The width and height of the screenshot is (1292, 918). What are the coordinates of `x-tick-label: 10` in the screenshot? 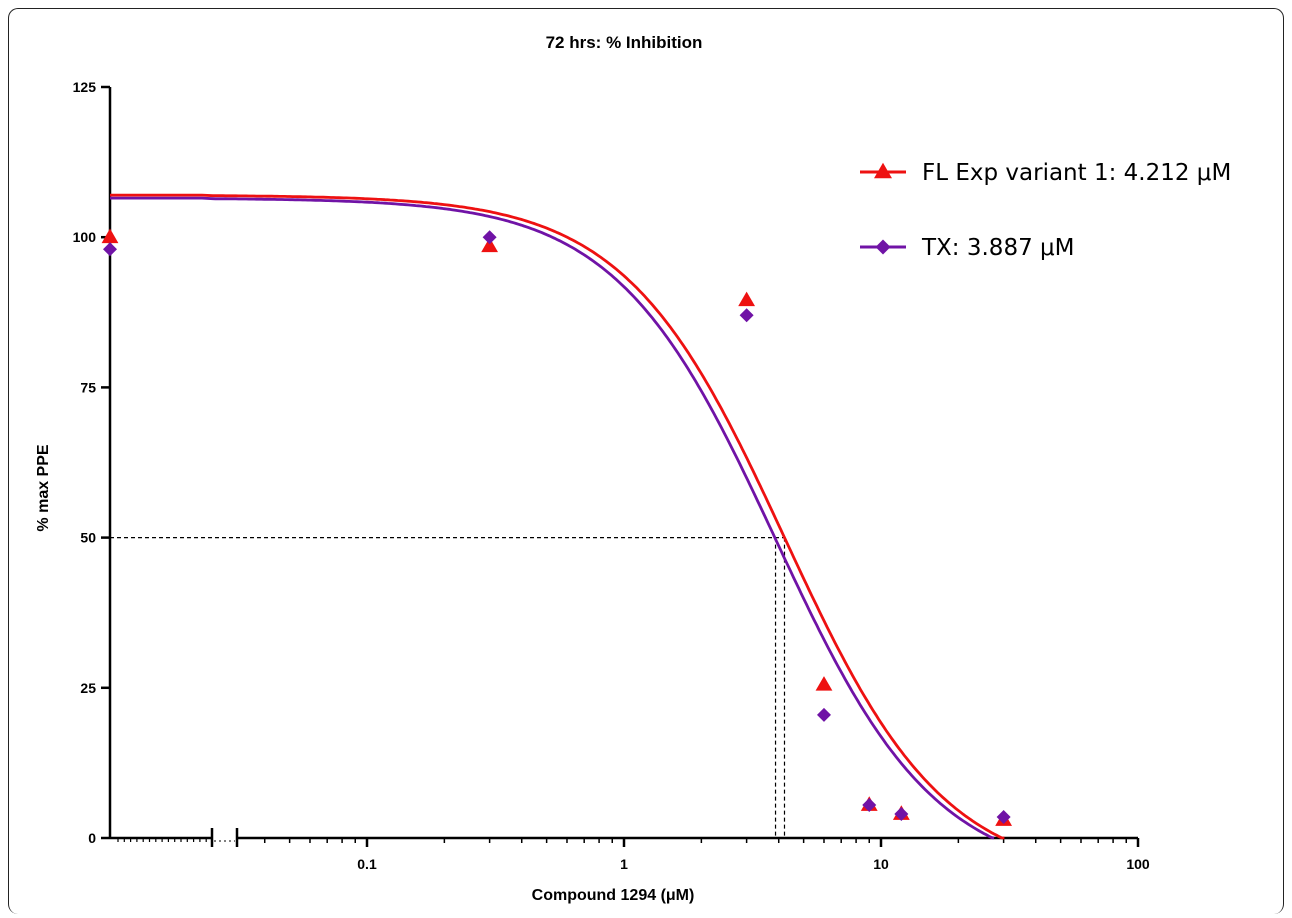 It's located at (881, 864).